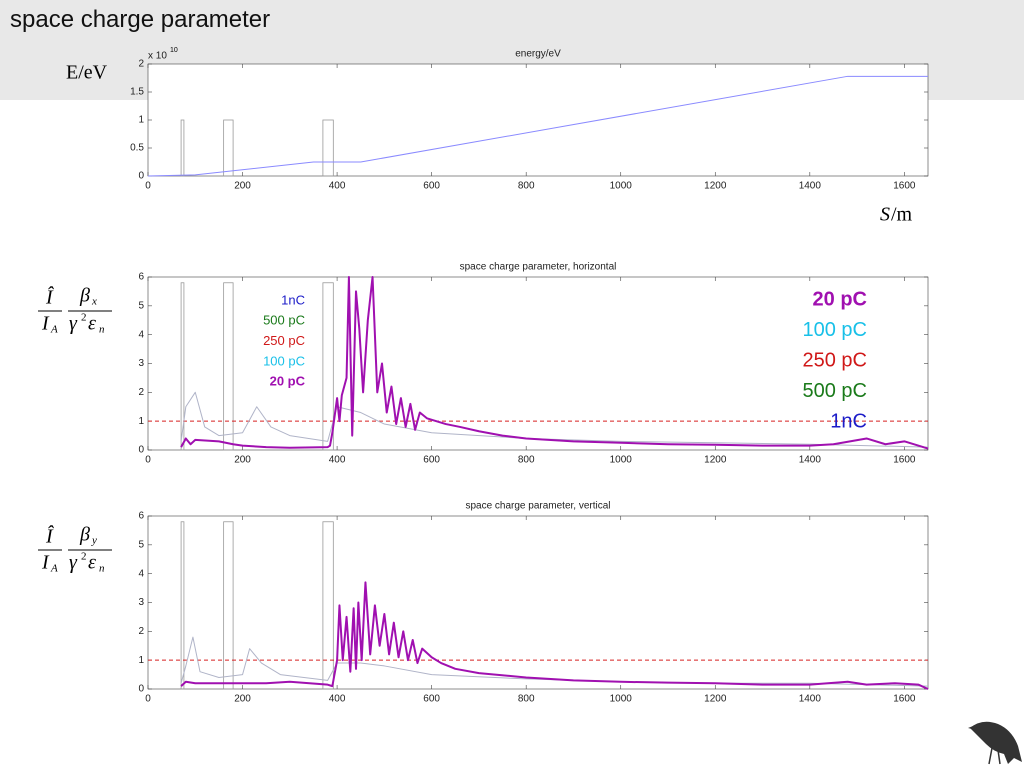 The height and width of the screenshot is (768, 1024). Describe the element at coordinates (537, 506) in the screenshot. I see `chart-title: space charge parameter, vertical` at that location.